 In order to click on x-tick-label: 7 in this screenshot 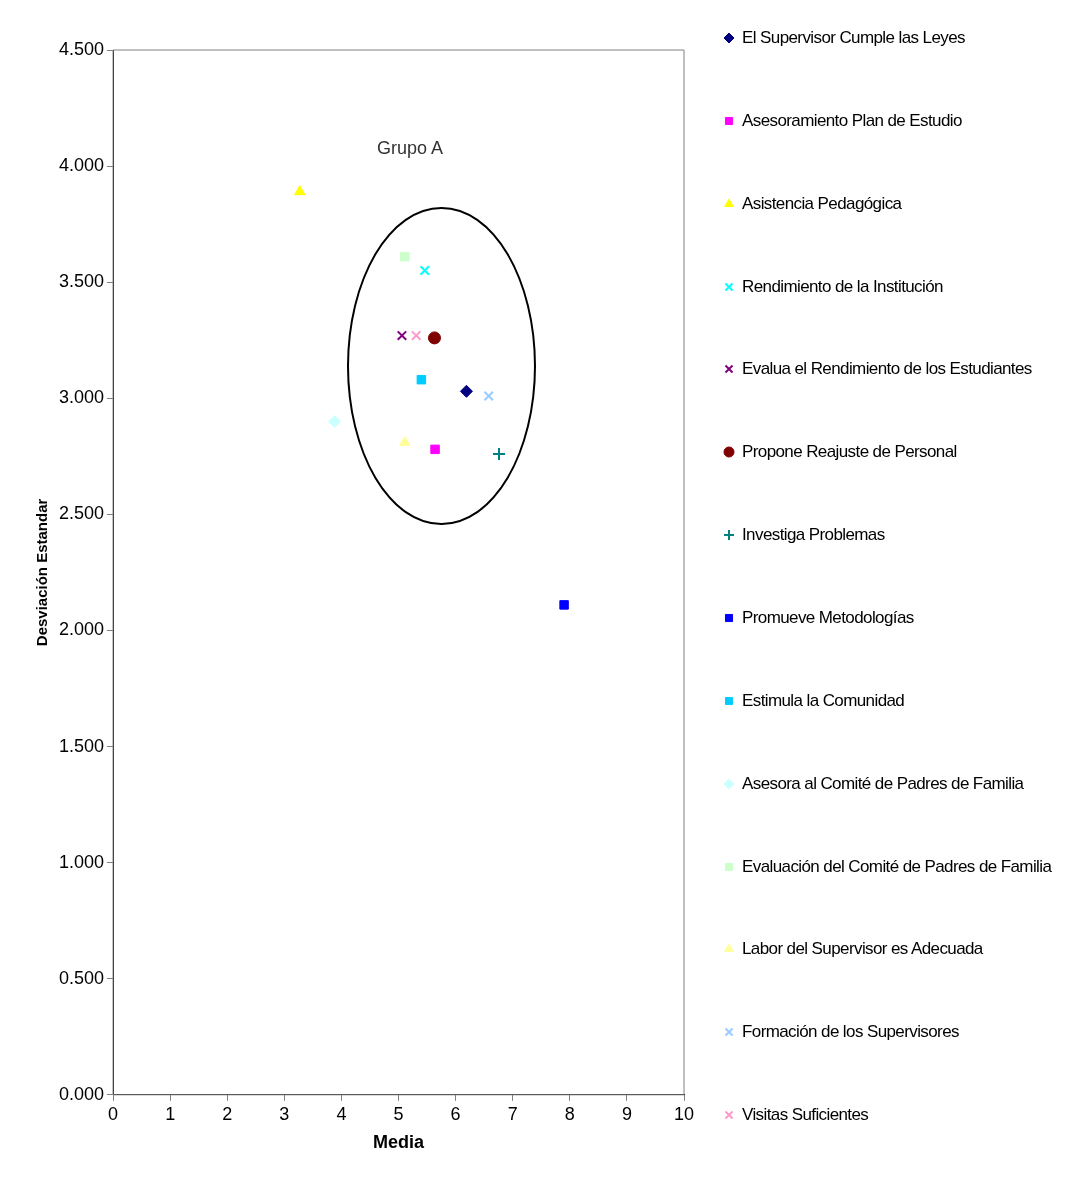, I will do `click(512, 1113)`.